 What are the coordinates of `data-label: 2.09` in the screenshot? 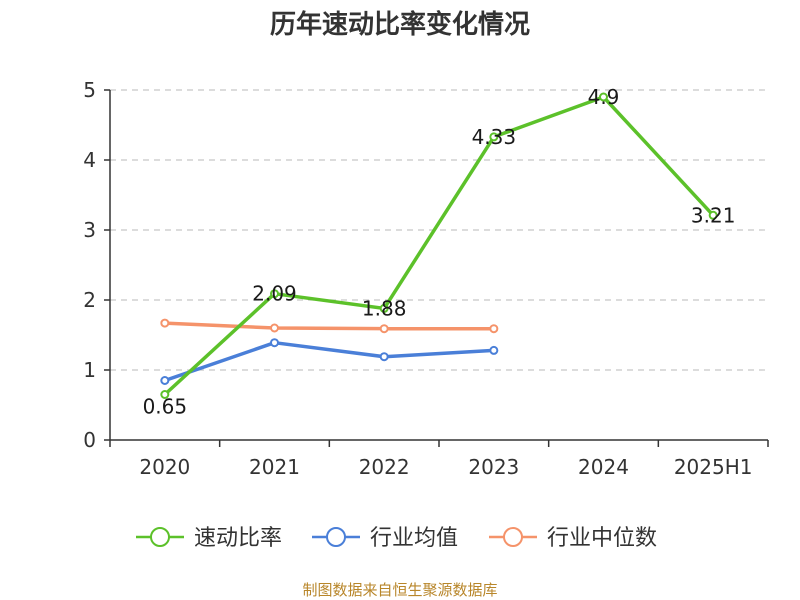 It's located at (274, 294).